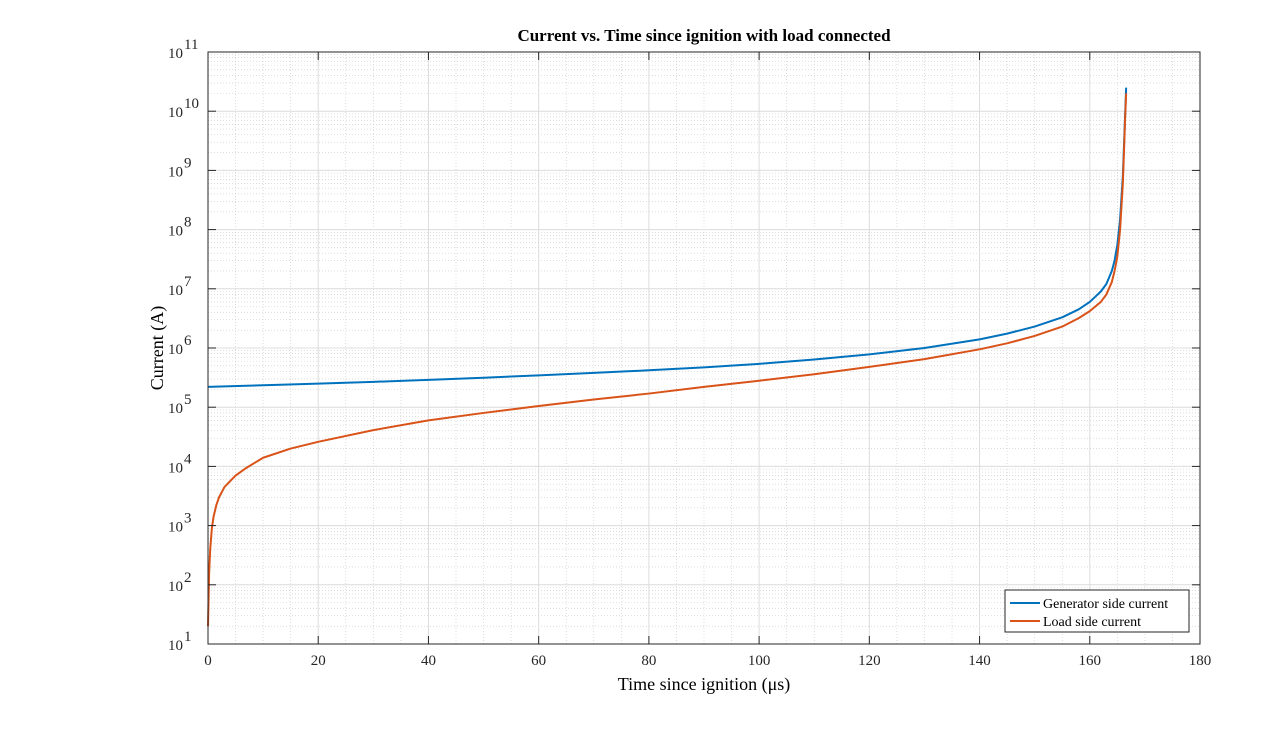  I want to click on y-tick-exponent: 7, so click(188, 282).